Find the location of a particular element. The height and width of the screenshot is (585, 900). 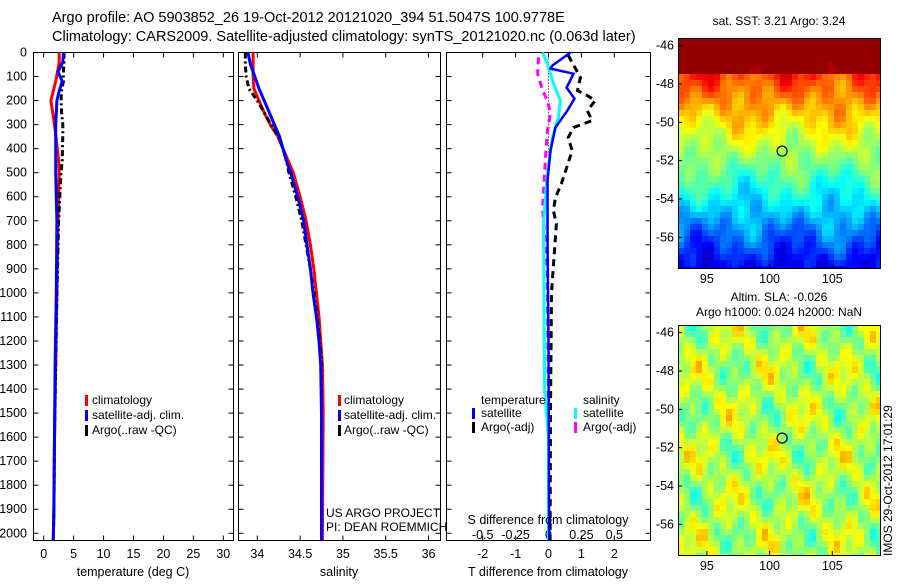

legend-climatology: climatology is located at coordinates (122, 400).